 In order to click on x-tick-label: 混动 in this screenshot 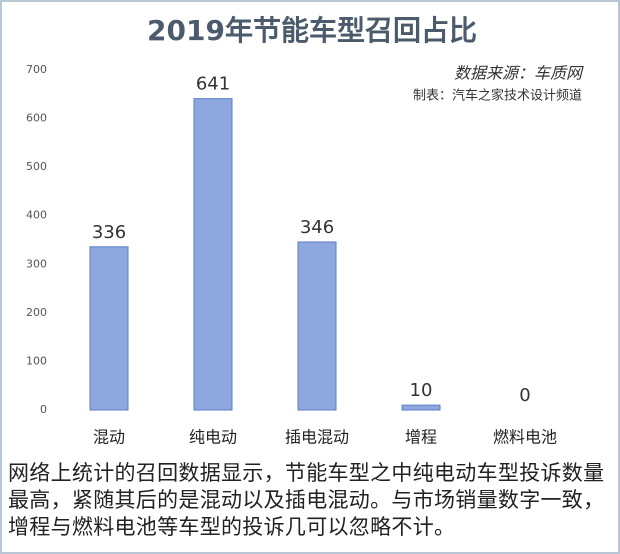, I will do `click(109, 437)`.